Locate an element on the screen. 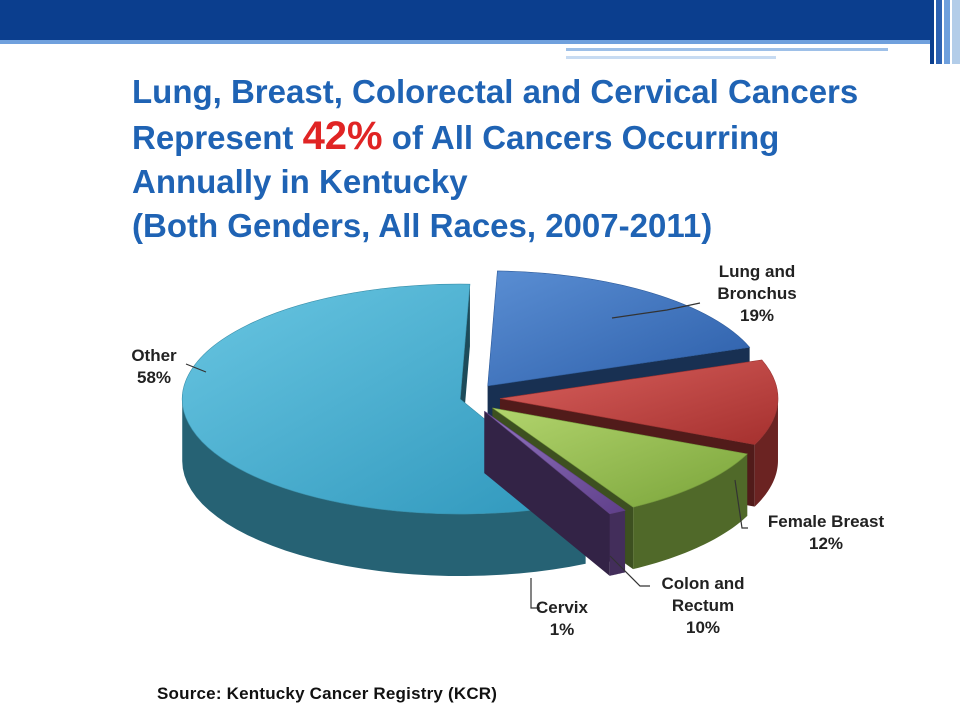 The width and height of the screenshot is (960, 720). leader-line-lung-and-bronchus is located at coordinates (656, 310).